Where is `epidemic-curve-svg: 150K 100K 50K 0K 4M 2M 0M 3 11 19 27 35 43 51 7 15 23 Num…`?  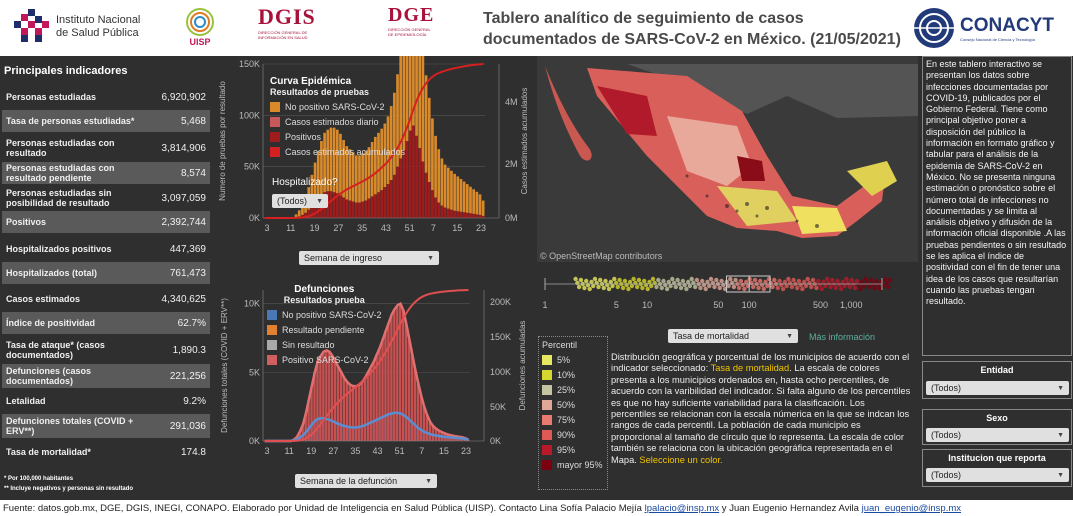 epidemic-curve-svg: 150K 100K 50K 0K 4M 2M 0M 3 11 19 27 35 43 51 7 15 23 Num… is located at coordinates (376, 151).